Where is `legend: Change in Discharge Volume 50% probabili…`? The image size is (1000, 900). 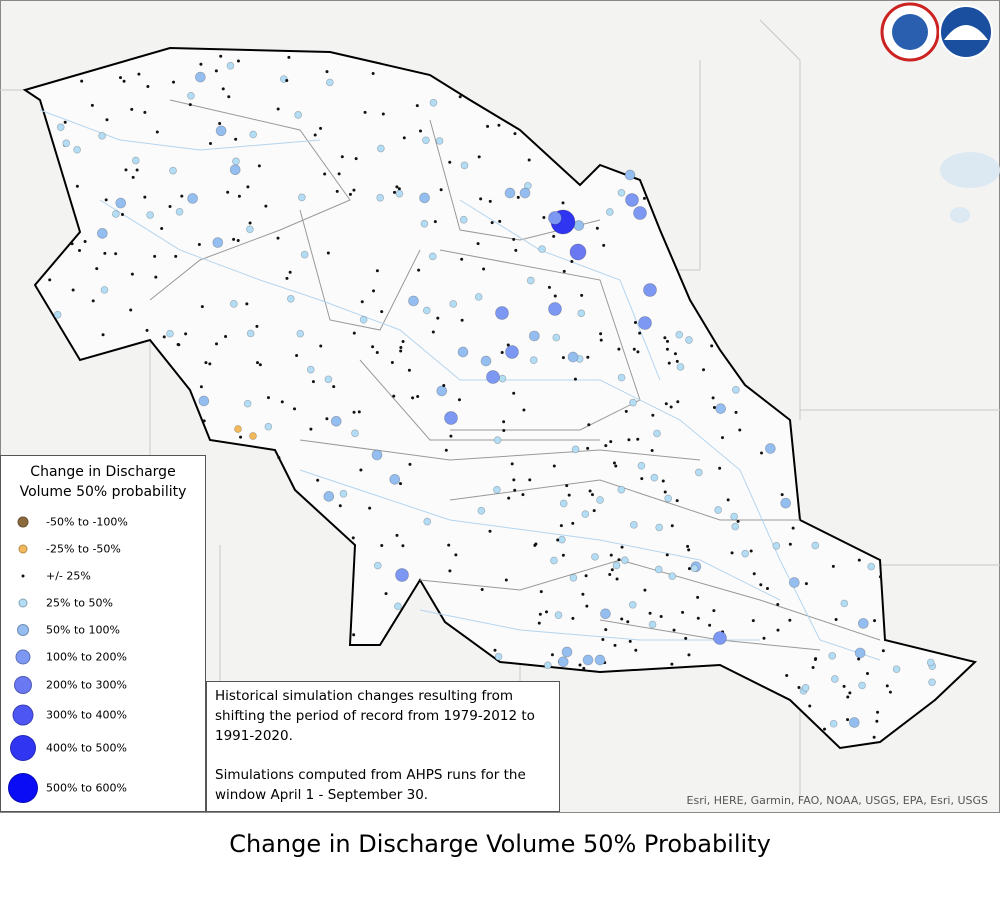
legend: Change in Discharge Volume 50% probabili… is located at coordinates (103, 633).